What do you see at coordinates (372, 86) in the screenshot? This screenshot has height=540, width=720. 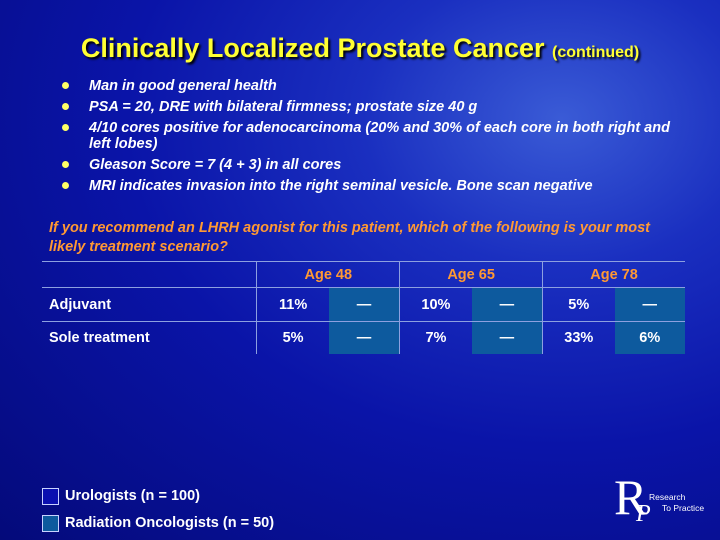 I see `bullet-item: Man in good general health` at bounding box center [372, 86].